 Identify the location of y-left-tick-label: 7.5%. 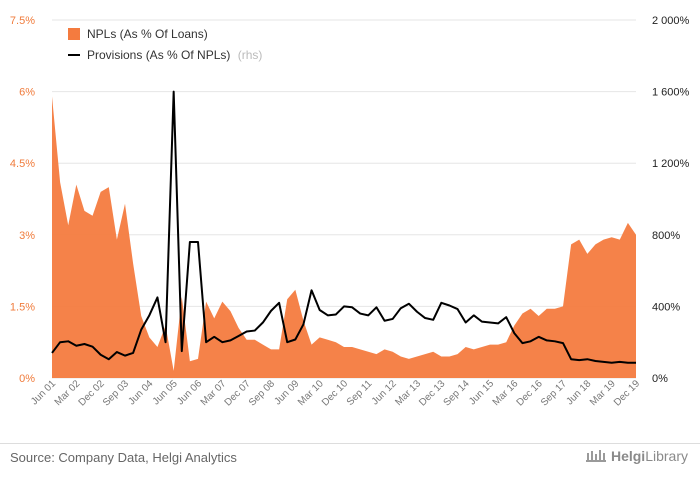
(22, 21).